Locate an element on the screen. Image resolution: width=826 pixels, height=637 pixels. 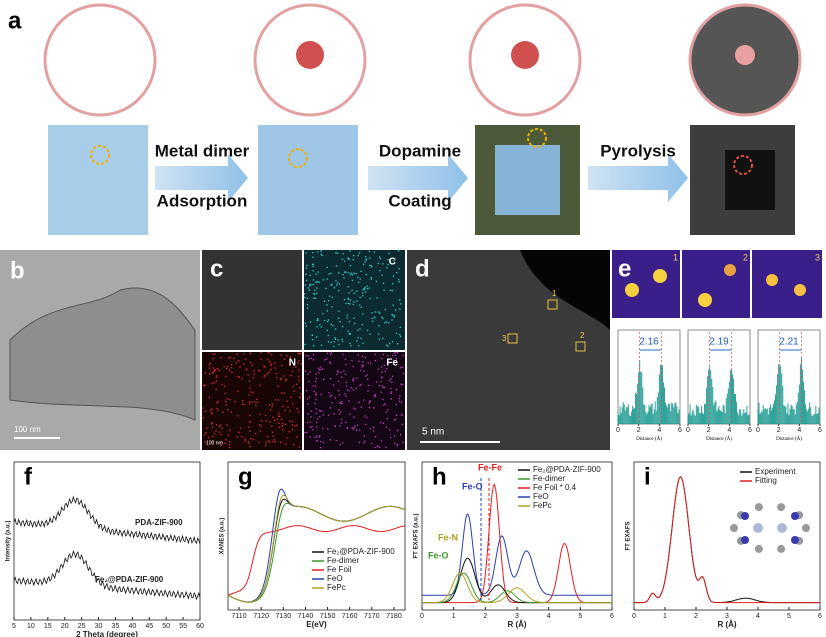
x-axis-label: Distance (Å) is located at coordinates (789, 439).